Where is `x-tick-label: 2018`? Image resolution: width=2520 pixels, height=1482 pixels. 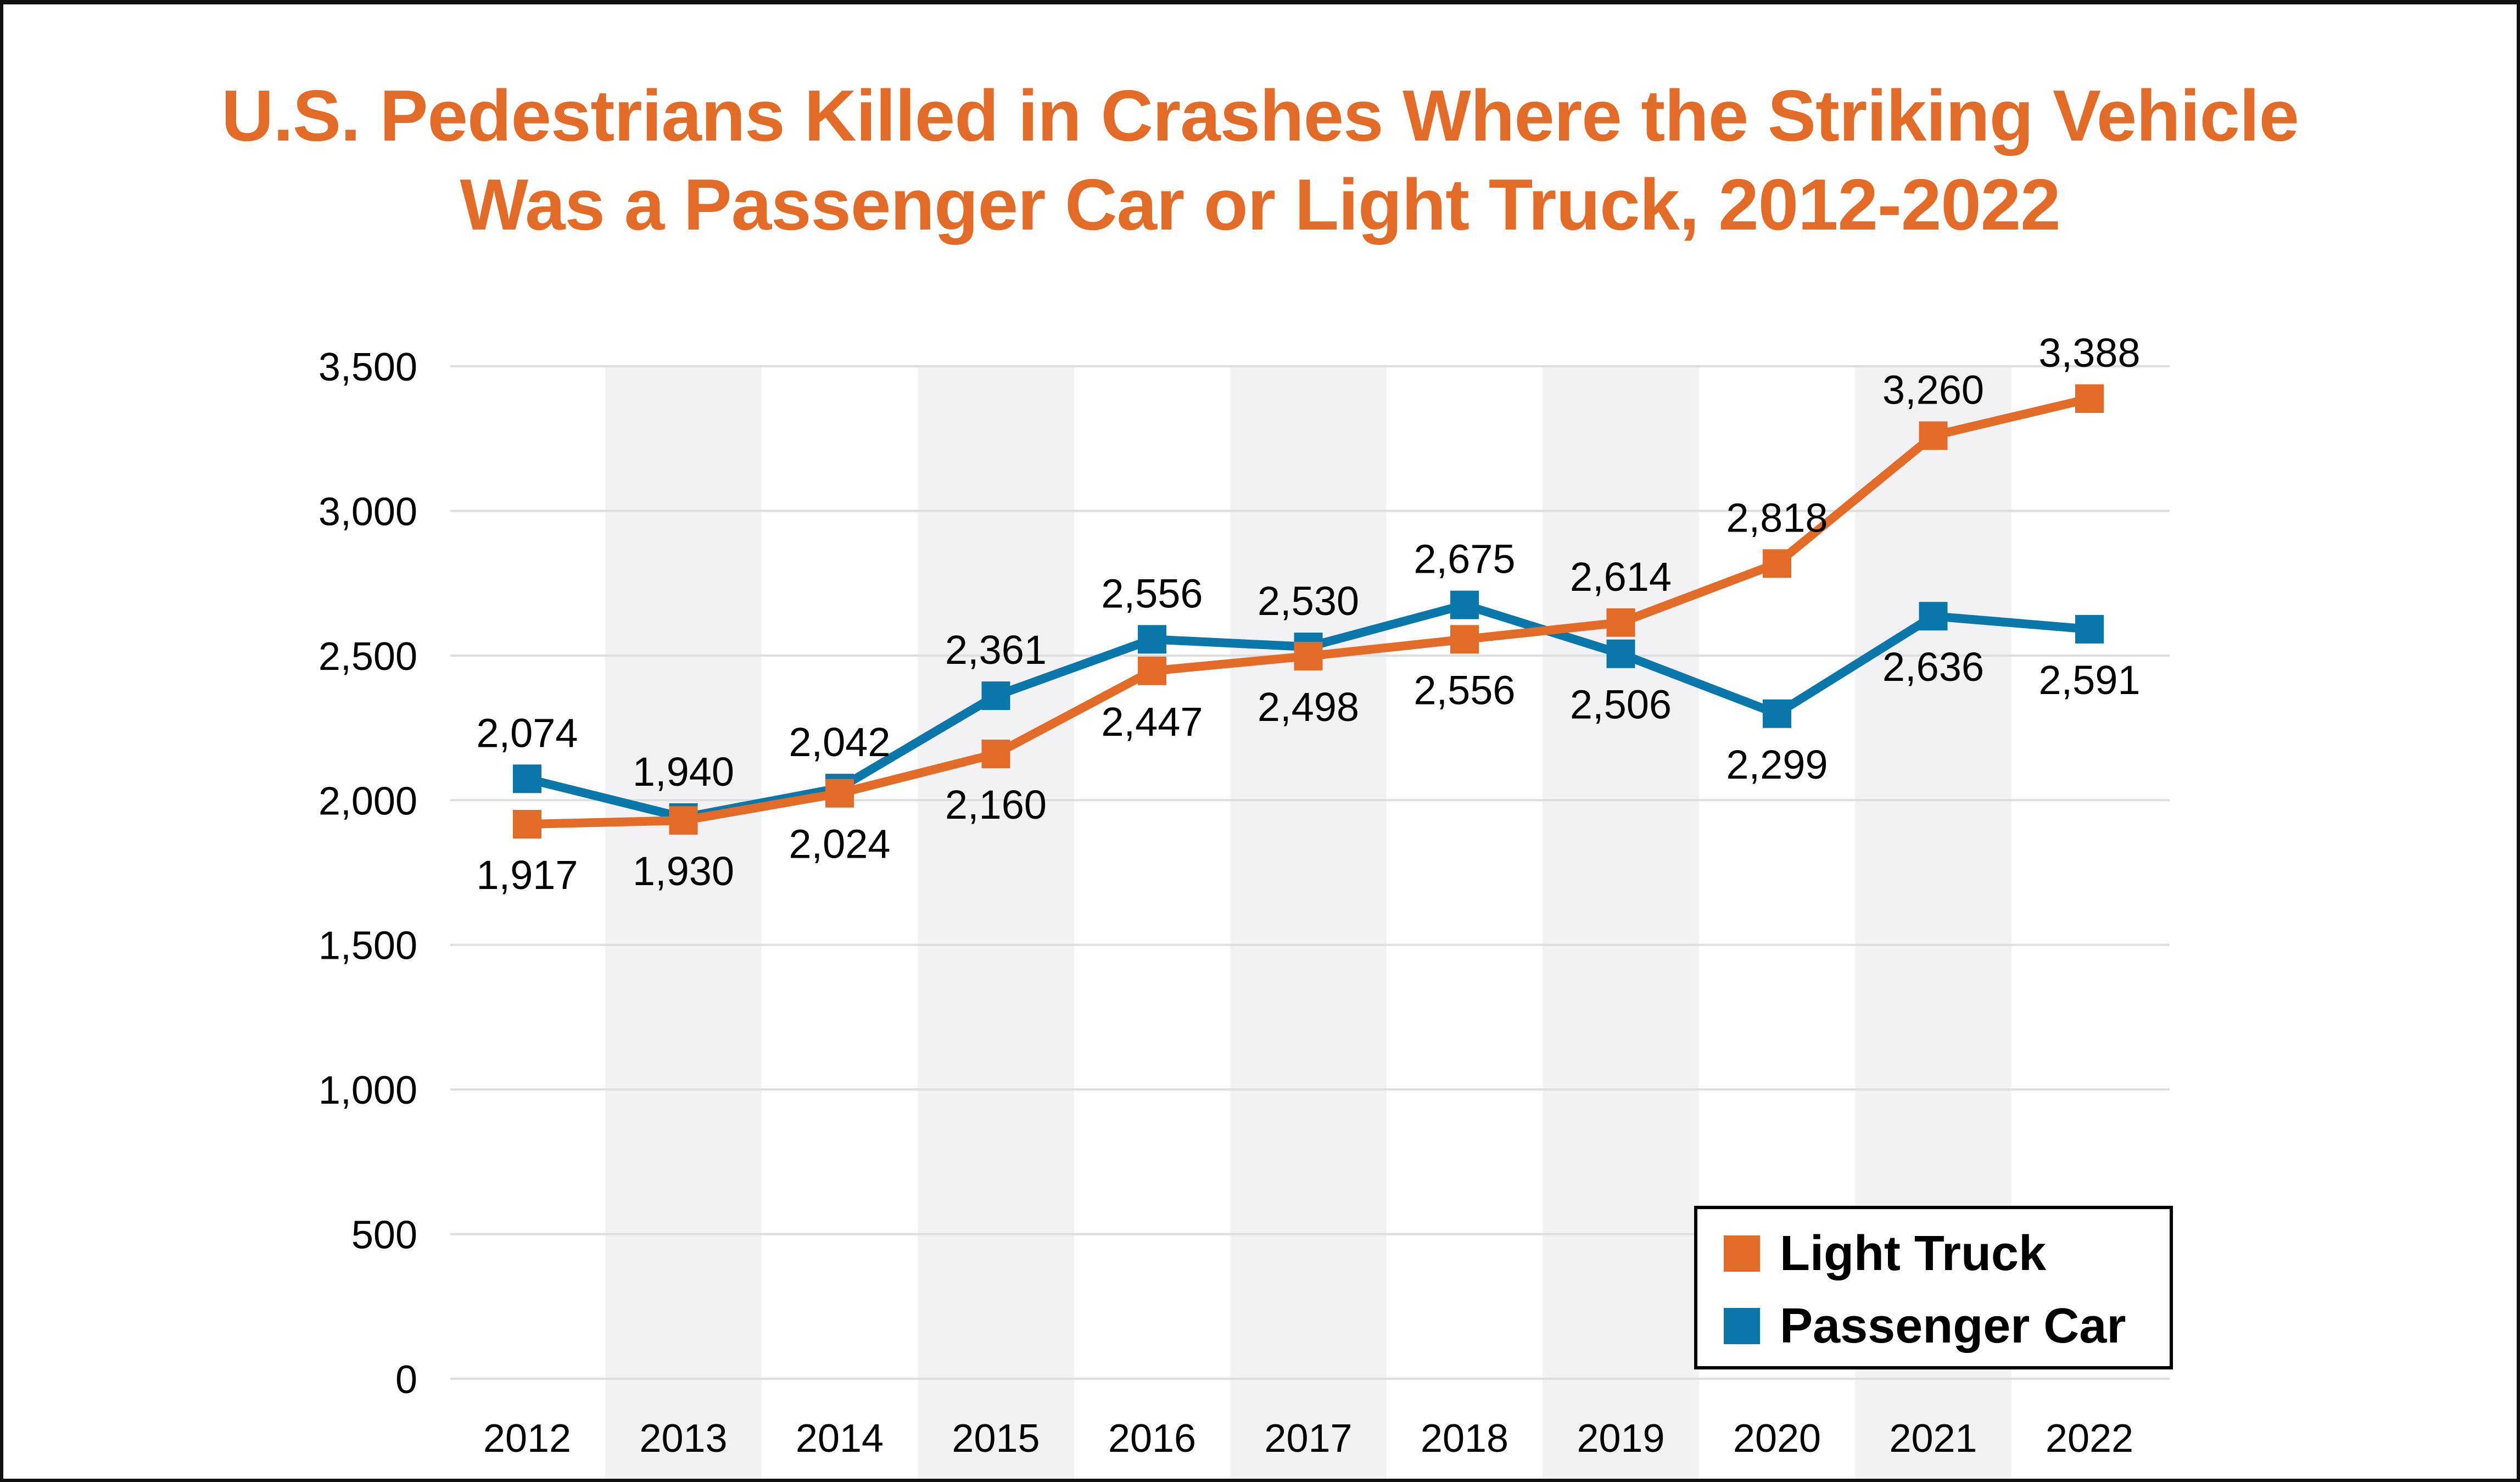
x-tick-label: 2018 is located at coordinates (1464, 1439).